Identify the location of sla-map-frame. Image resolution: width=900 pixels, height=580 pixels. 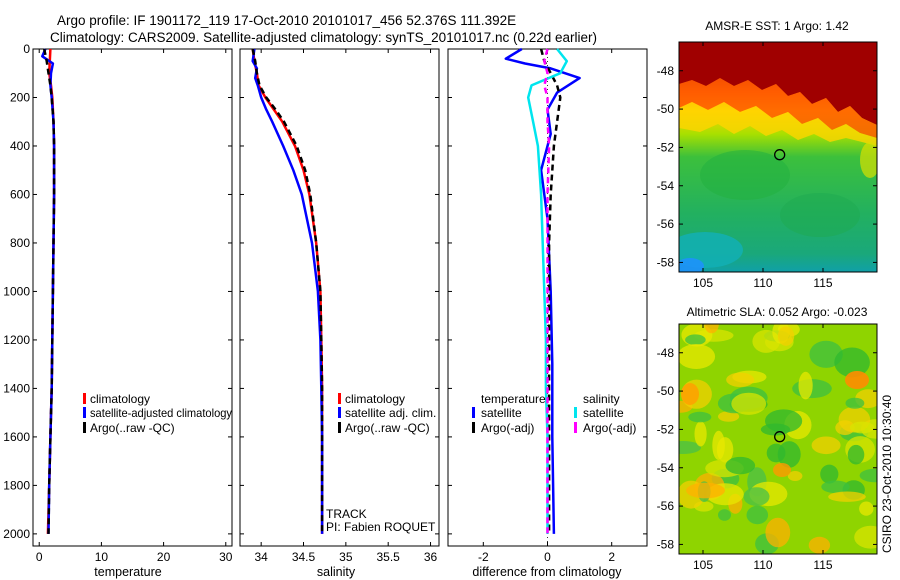
(778, 439).